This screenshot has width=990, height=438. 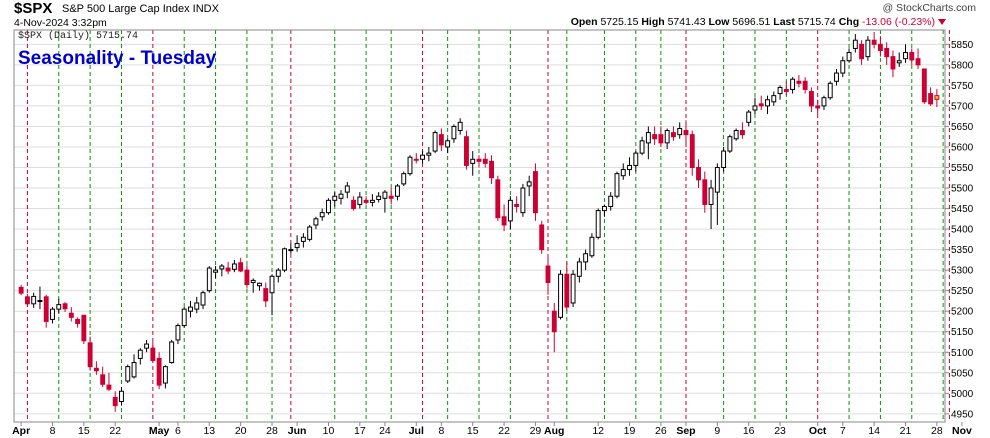 I want to click on x-tick-label: 28, so click(x=272, y=431).